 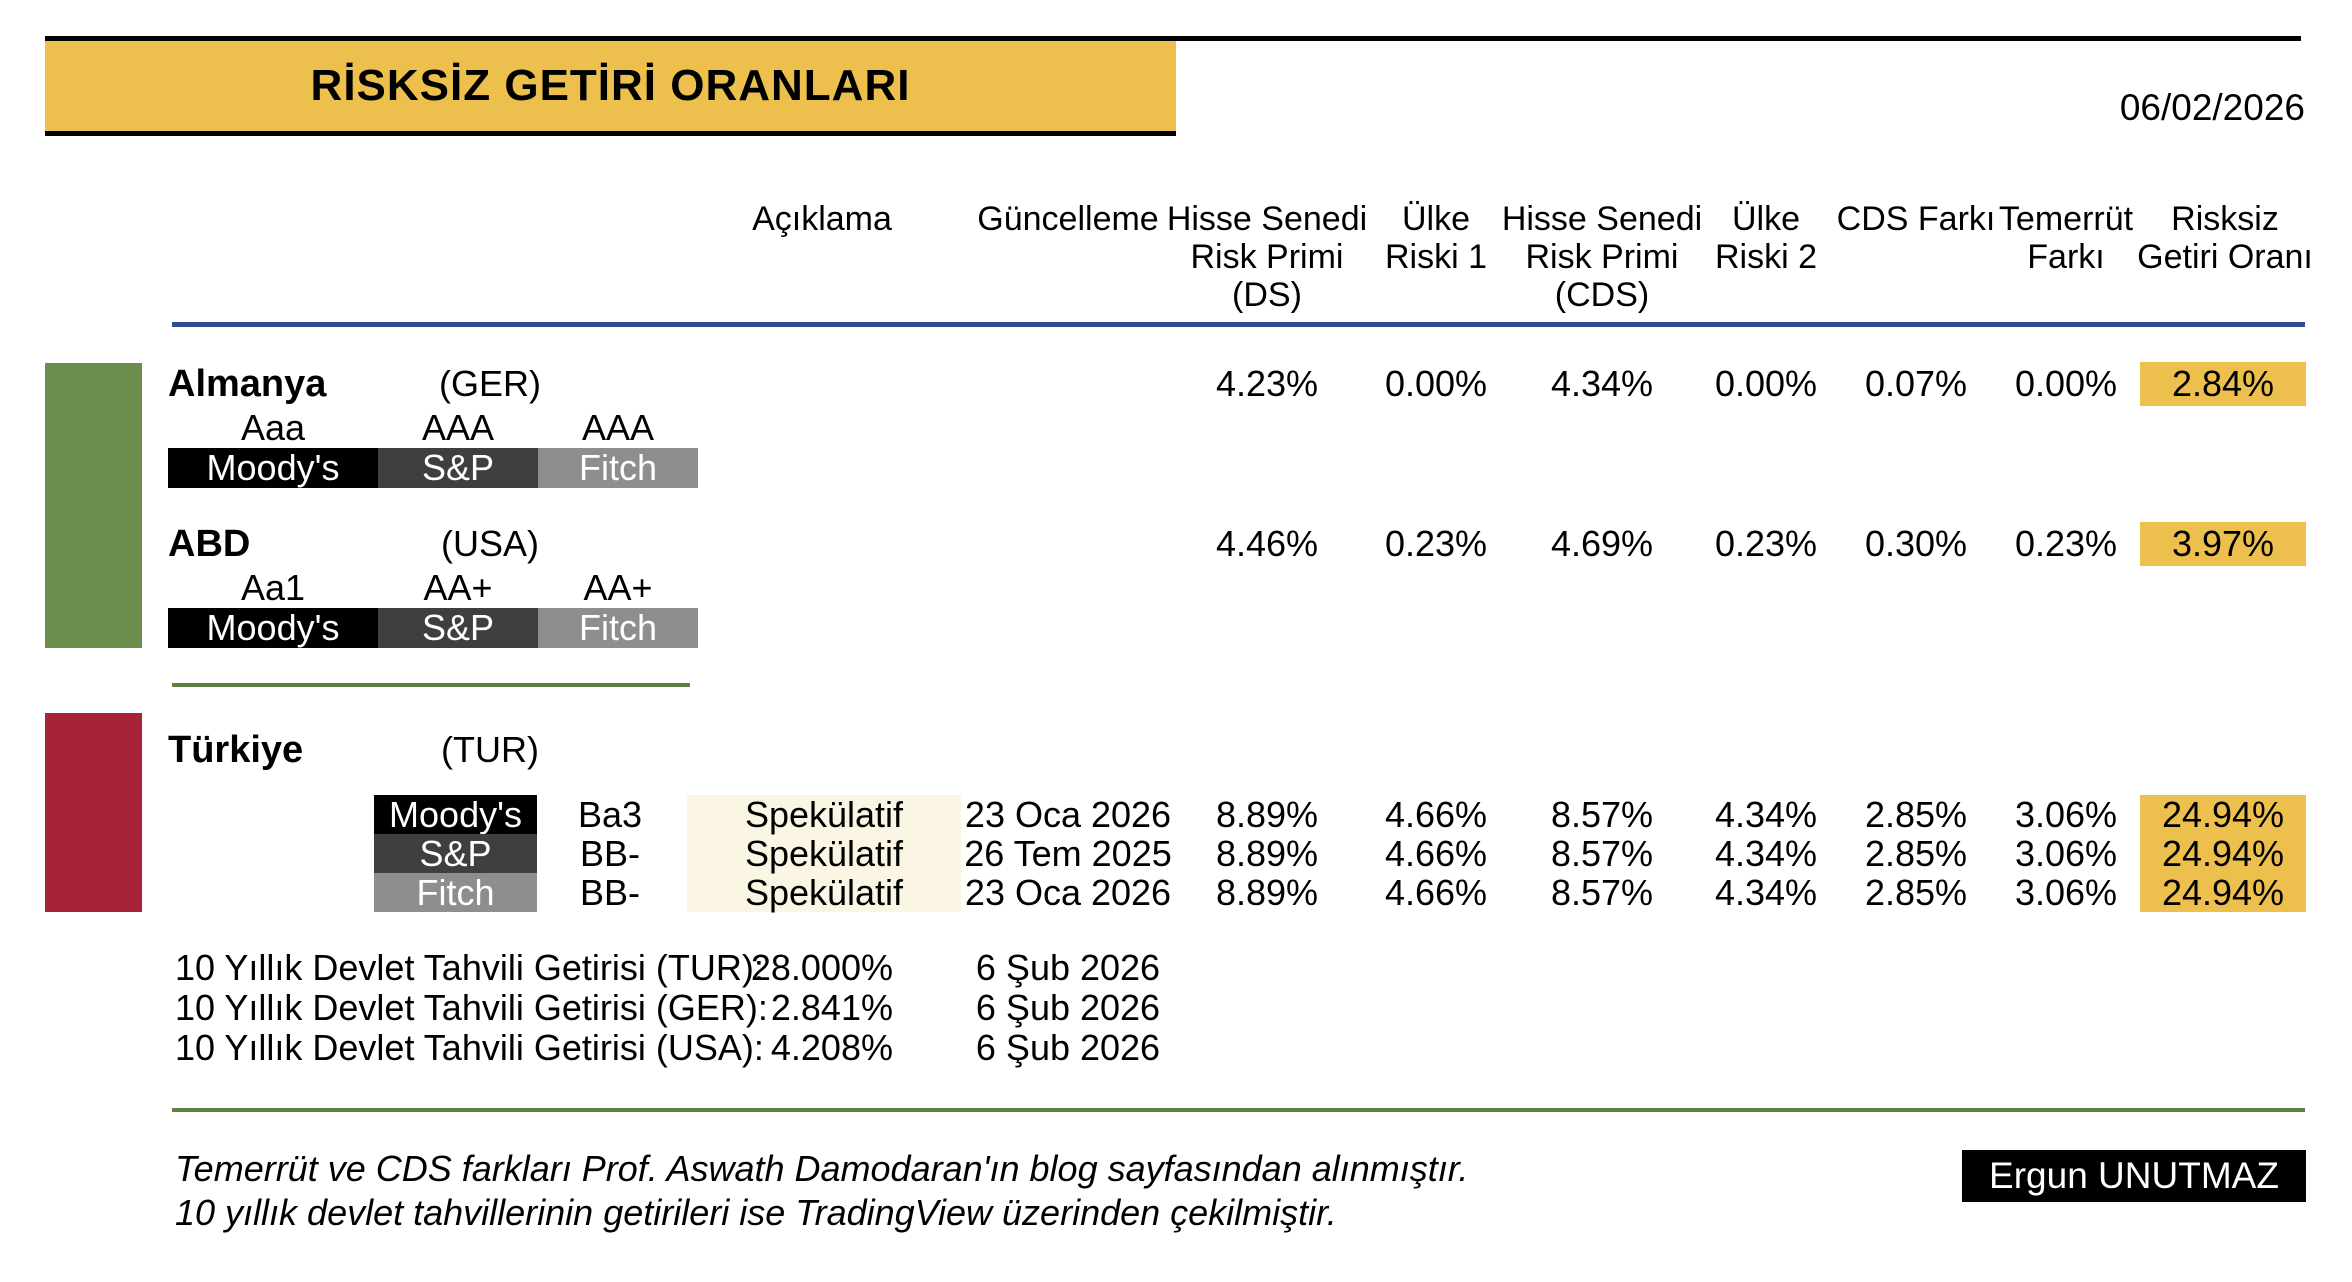 What do you see at coordinates (1436, 383) in the screenshot?
I see `value-ulke1: 0.00%` at bounding box center [1436, 383].